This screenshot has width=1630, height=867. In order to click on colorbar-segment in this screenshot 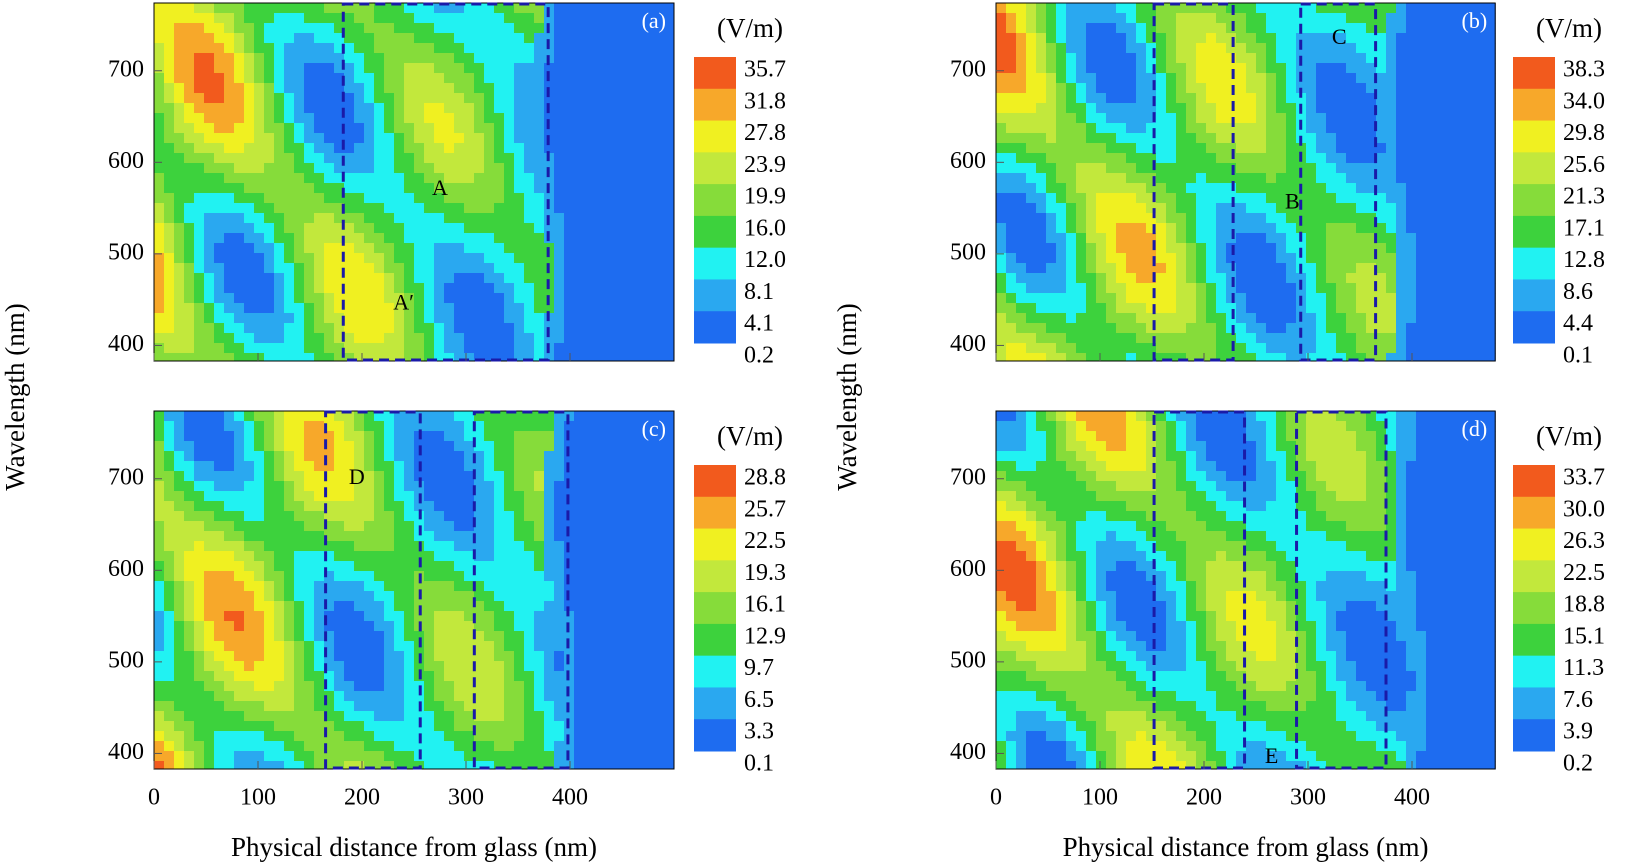, I will do `click(1534, 105)`.